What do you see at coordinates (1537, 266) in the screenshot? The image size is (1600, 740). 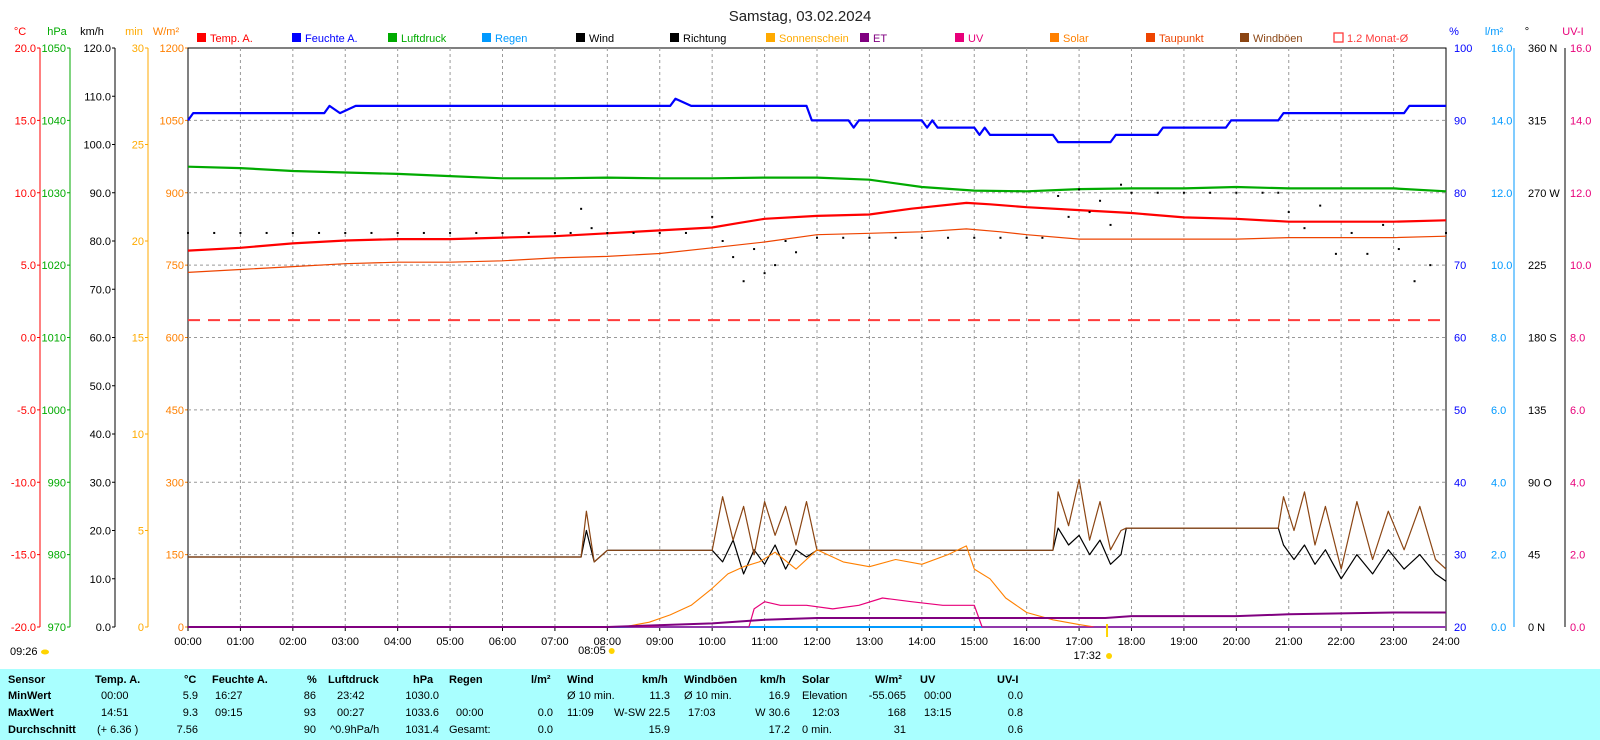 I see `axis-tick-label: 225` at bounding box center [1537, 266].